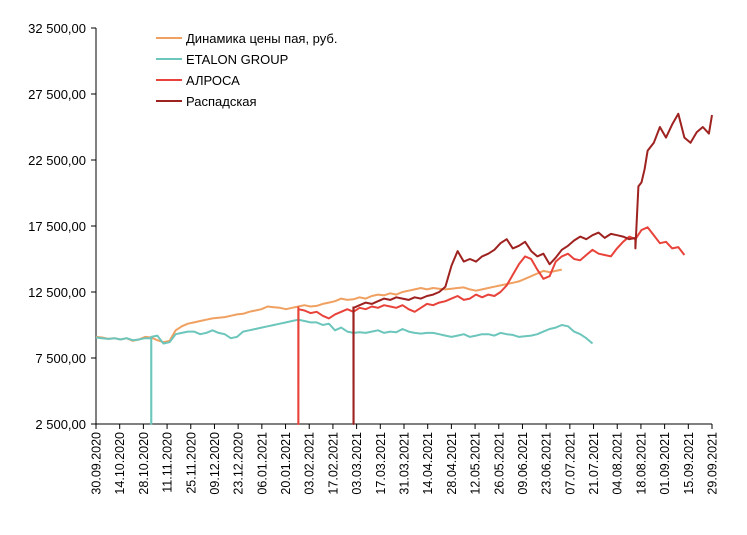 The image size is (747, 535). I want to click on x-tick-label: 25.11.2020, so click(191, 463).